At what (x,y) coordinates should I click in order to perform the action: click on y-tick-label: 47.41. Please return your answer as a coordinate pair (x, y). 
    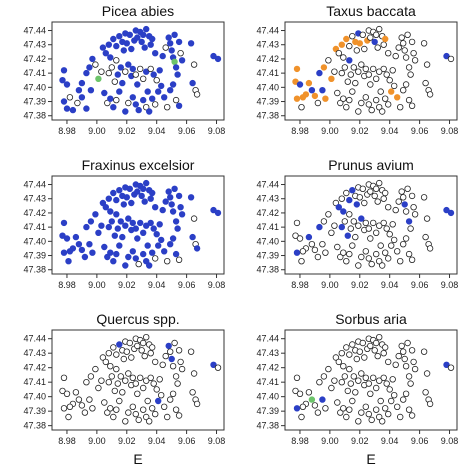
    Looking at the image, I should click on (34, 227).